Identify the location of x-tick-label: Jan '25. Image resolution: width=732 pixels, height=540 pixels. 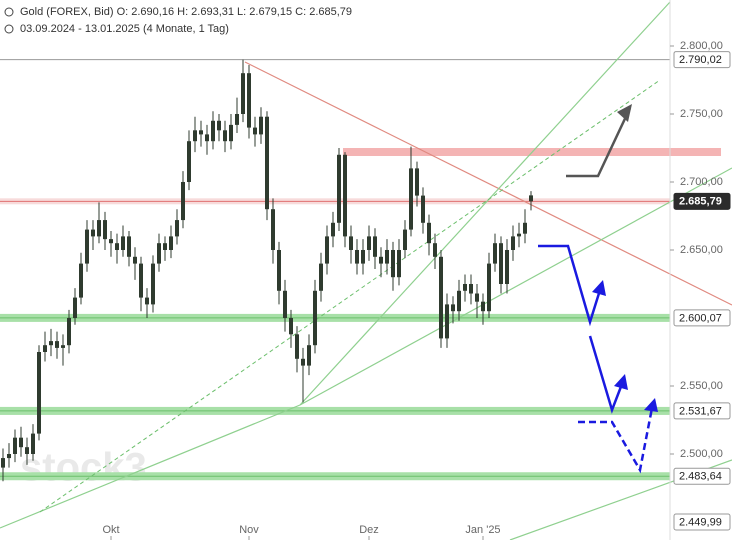
(482, 530).